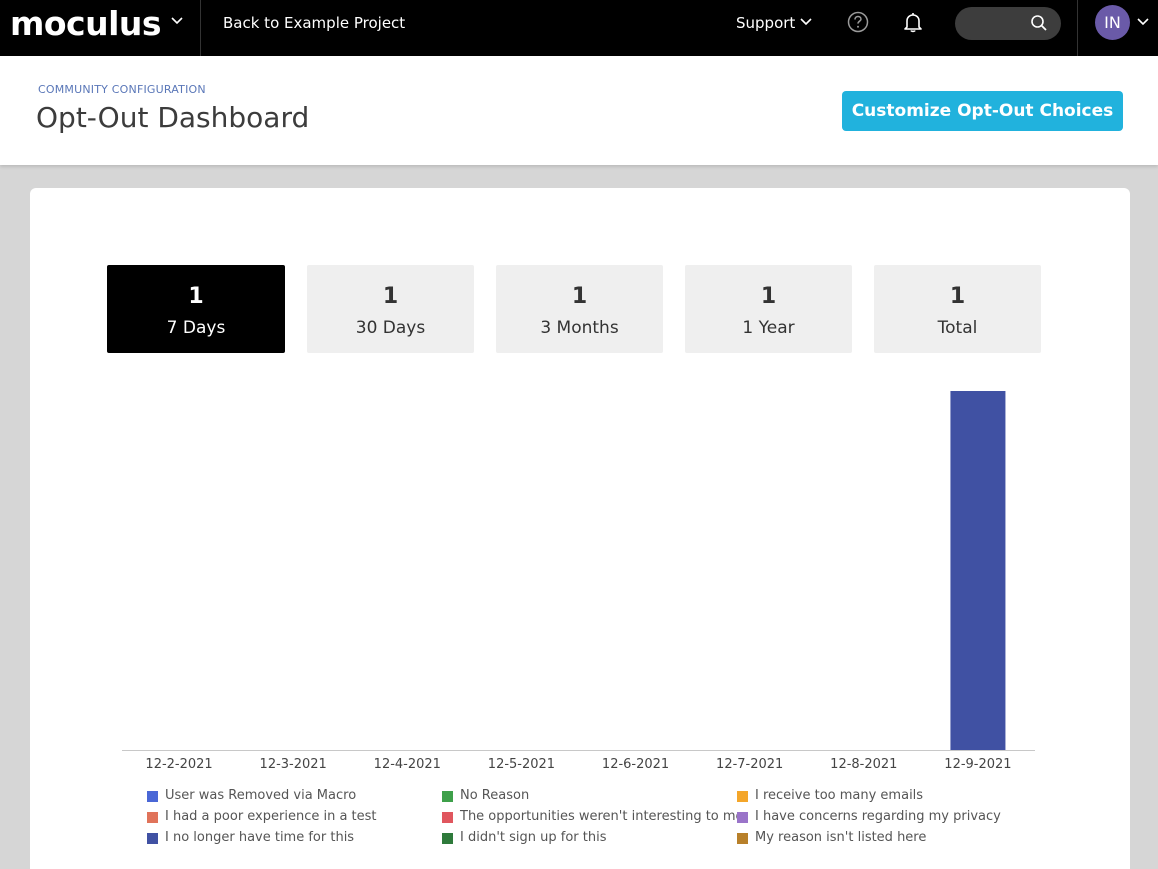 The image size is (1158, 869). What do you see at coordinates (495, 795) in the screenshot?
I see `legend-item: No Reason` at bounding box center [495, 795].